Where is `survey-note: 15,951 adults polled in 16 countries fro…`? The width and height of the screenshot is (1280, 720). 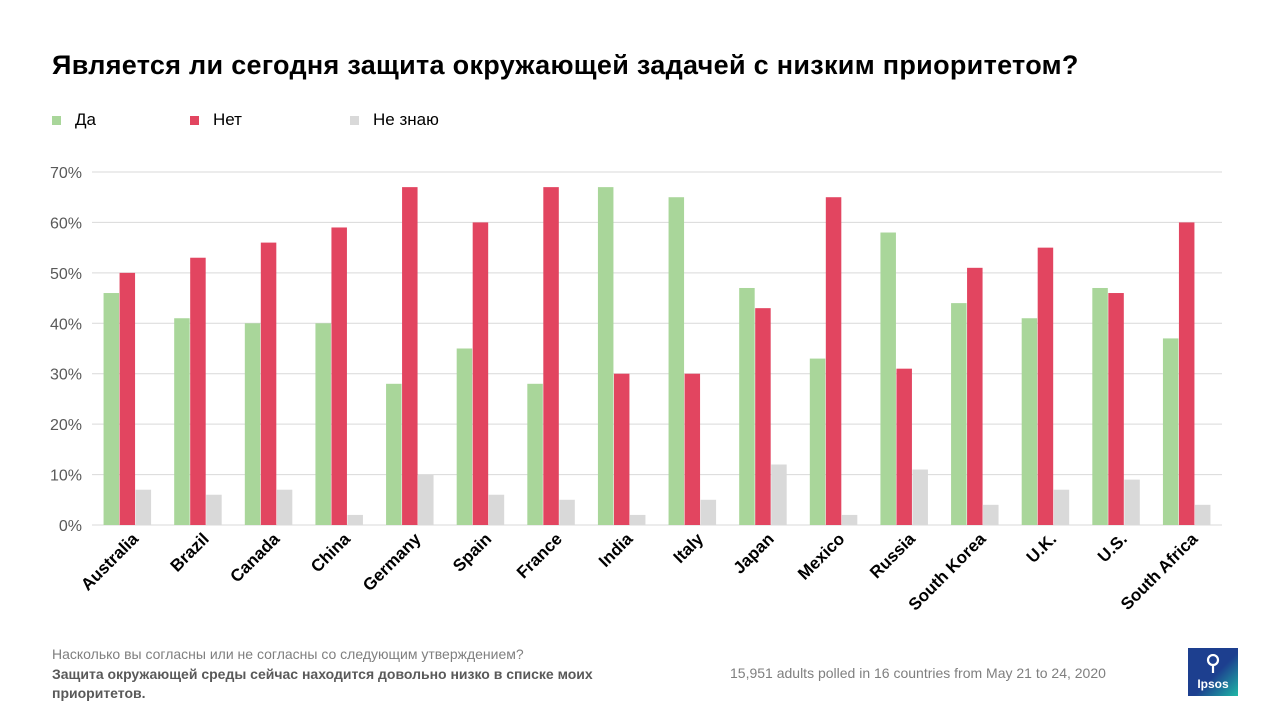 survey-note: 15,951 adults polled in 16 countries fro… is located at coordinates (918, 673).